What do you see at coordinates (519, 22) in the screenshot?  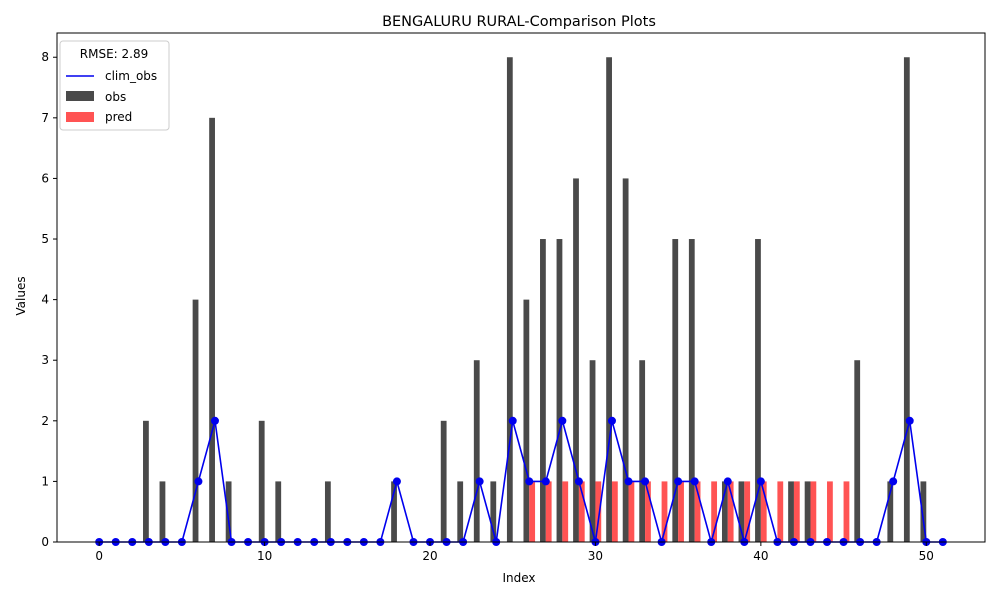 I see `chart-title: BENGALURU RURAL-Comparison Plots` at bounding box center [519, 22].